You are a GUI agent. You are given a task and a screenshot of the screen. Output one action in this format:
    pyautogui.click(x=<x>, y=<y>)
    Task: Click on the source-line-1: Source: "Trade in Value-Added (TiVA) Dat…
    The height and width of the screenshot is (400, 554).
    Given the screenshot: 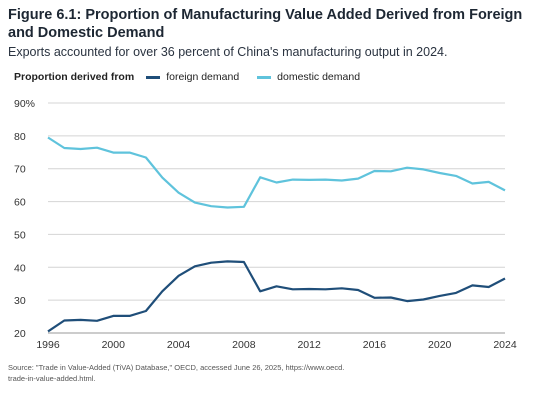 What is the action you would take?
    pyautogui.click(x=176, y=367)
    